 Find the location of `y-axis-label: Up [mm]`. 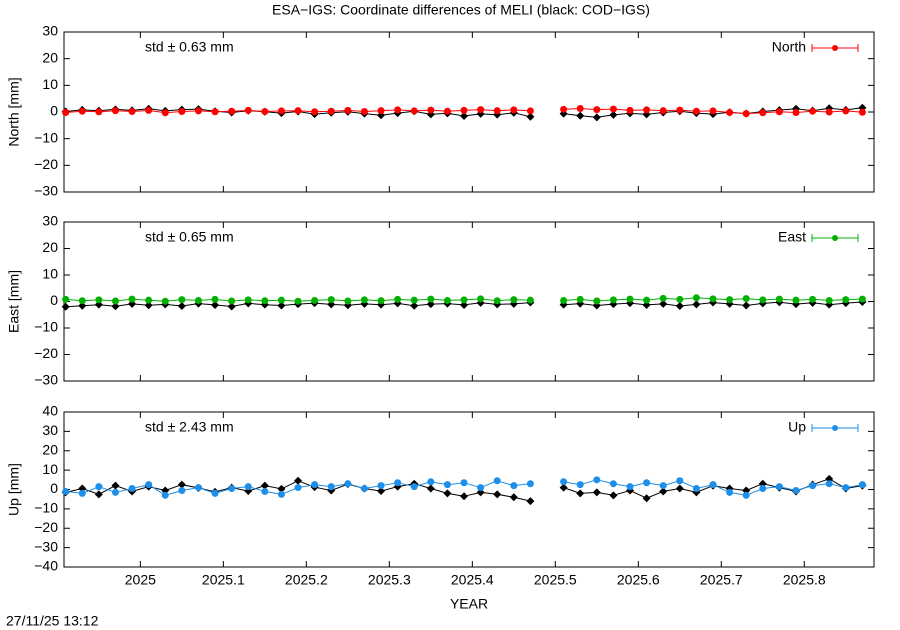

y-axis-label: Up [mm] is located at coordinates (14, 489).